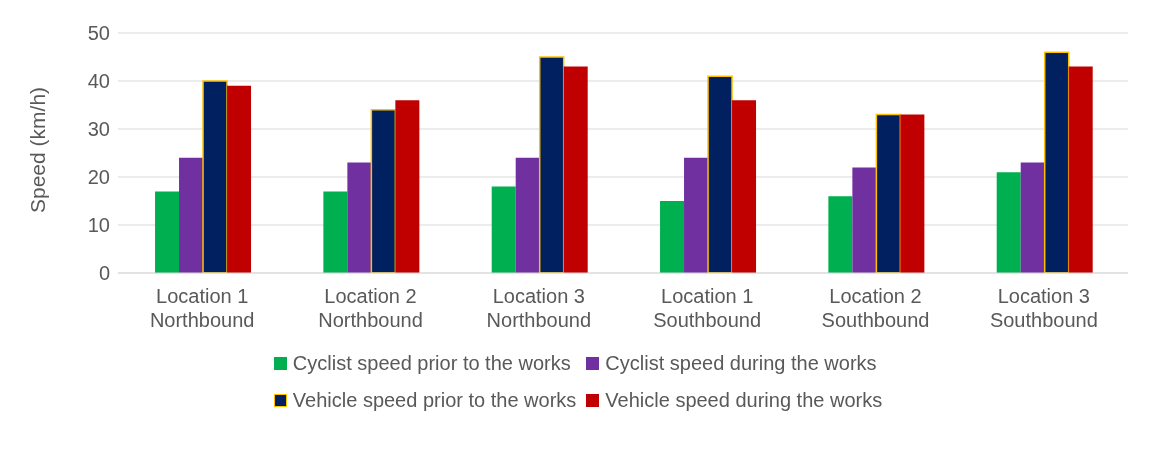  What do you see at coordinates (202, 308) in the screenshot?
I see `x-tick-label: Location 1 Northbound` at bounding box center [202, 308].